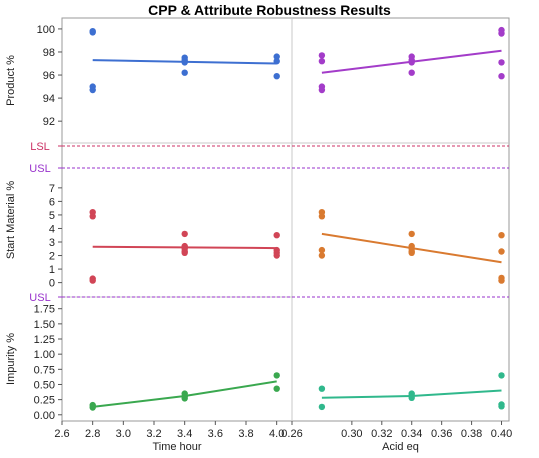 The image size is (539, 458). What do you see at coordinates (49, 122) in the screenshot?
I see `y-tick-label: 92` at bounding box center [49, 122].